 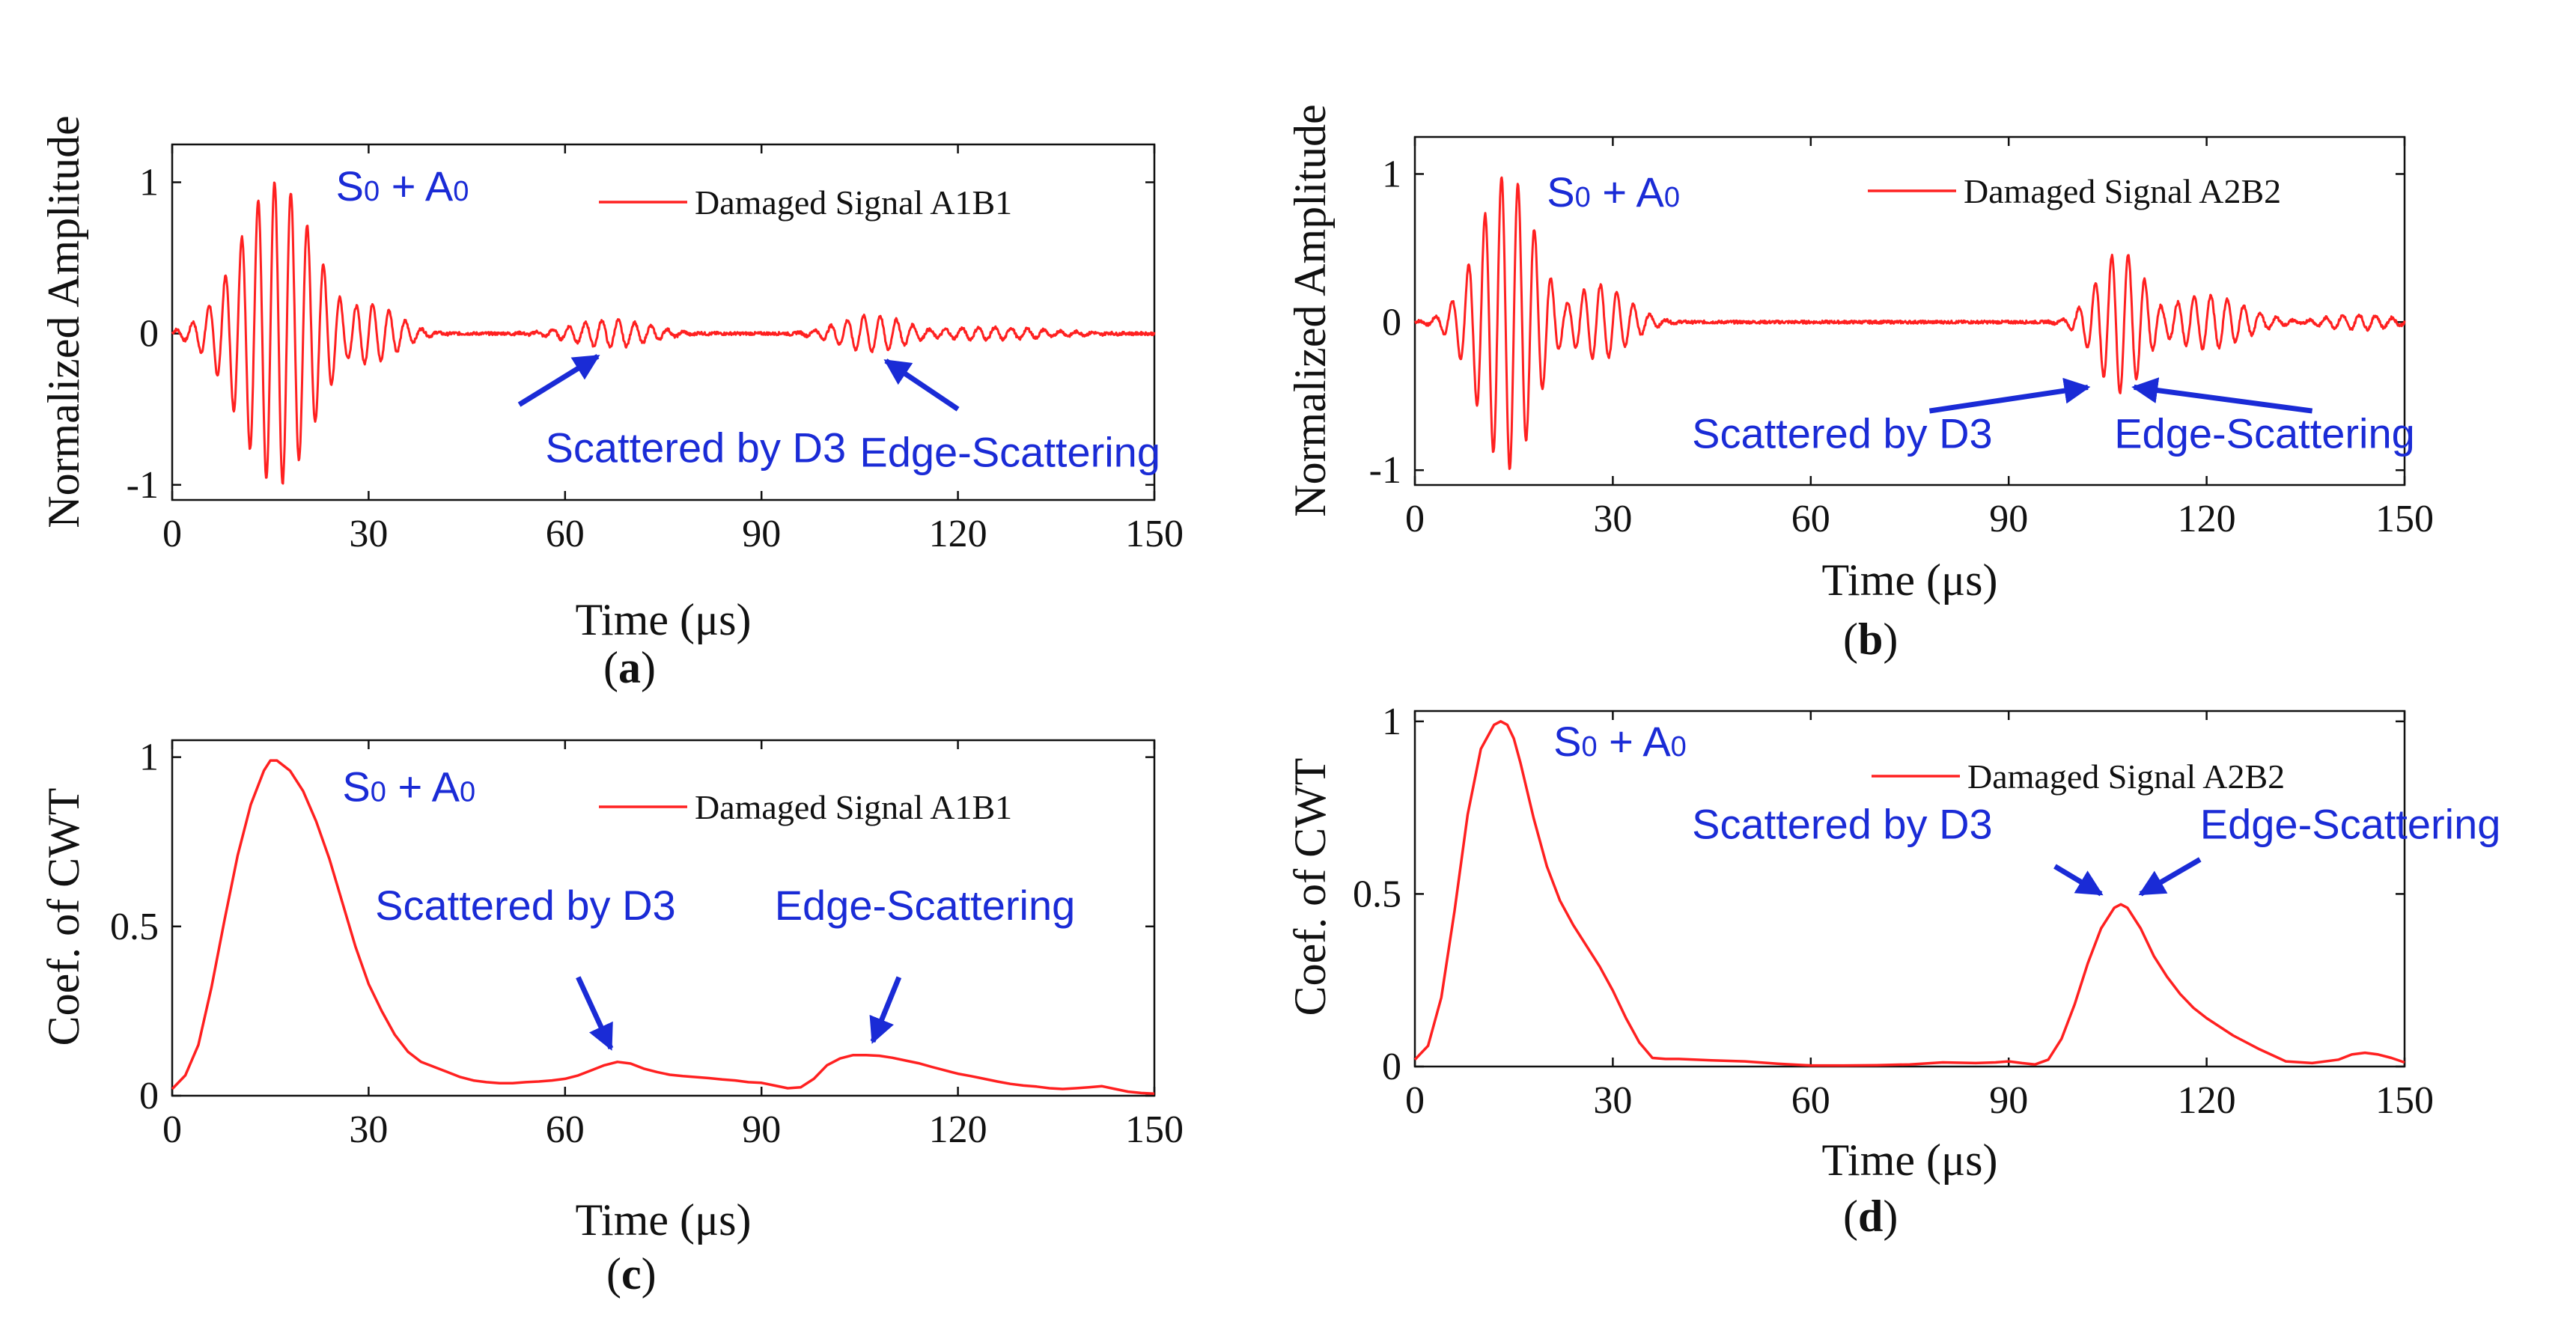 What do you see at coordinates (134, 927) in the screenshot?
I see `y-tick-label: 0.5` at bounding box center [134, 927].